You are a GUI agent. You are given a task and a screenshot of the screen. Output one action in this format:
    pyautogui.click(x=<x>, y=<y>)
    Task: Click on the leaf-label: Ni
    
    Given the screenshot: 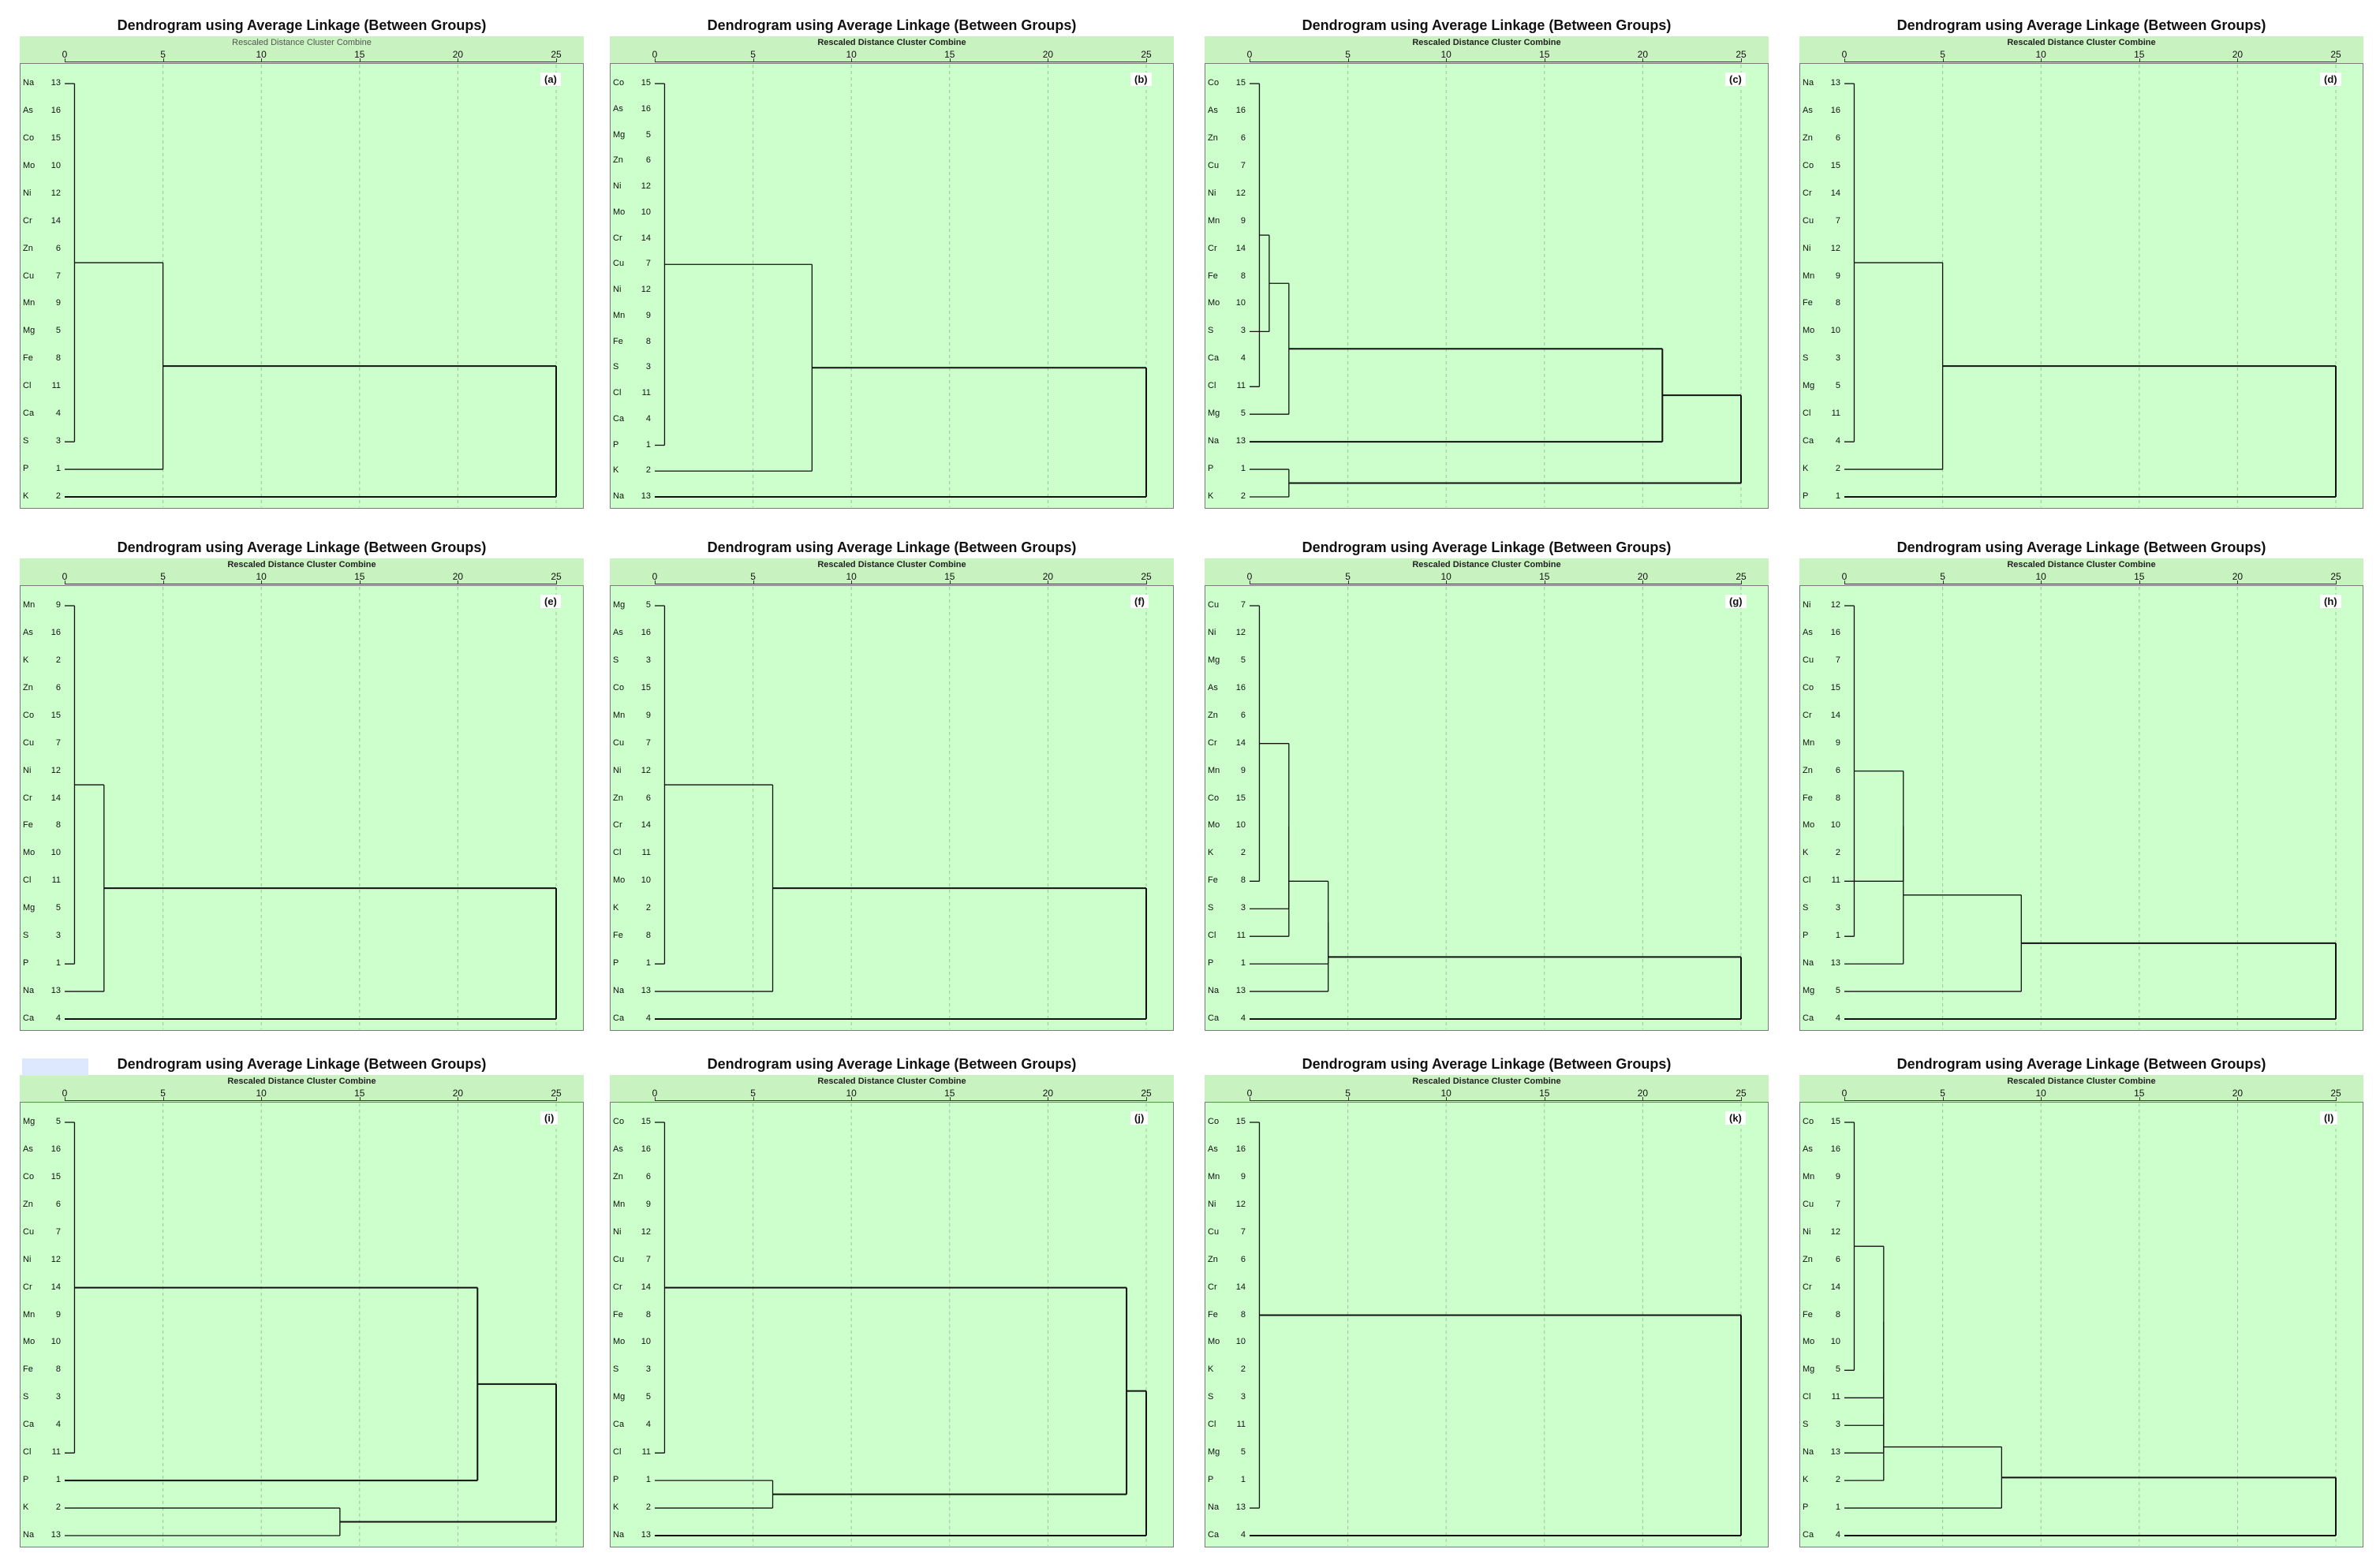 What is the action you would take?
    pyautogui.click(x=617, y=770)
    